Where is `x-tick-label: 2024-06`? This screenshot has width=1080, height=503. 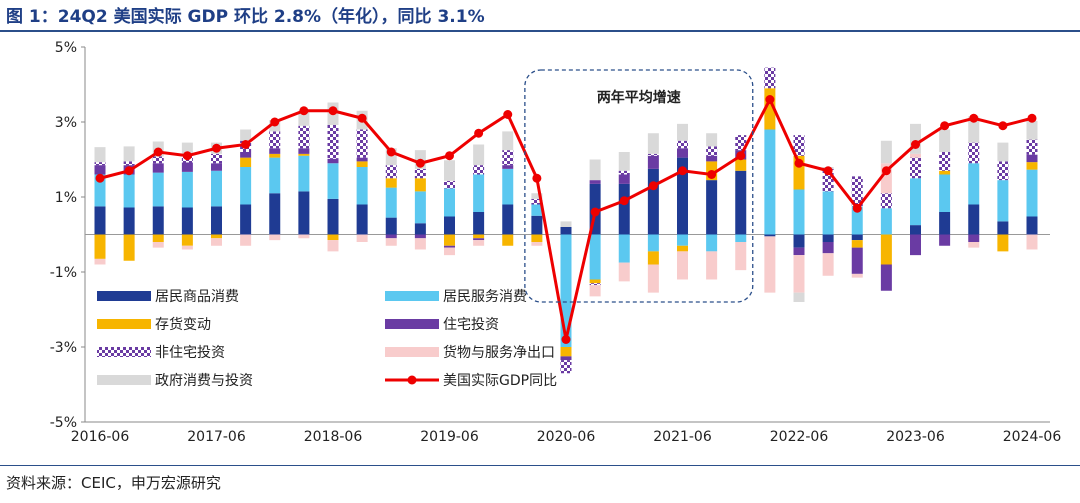
x-tick-label: 2024-06 is located at coordinates (1032, 437).